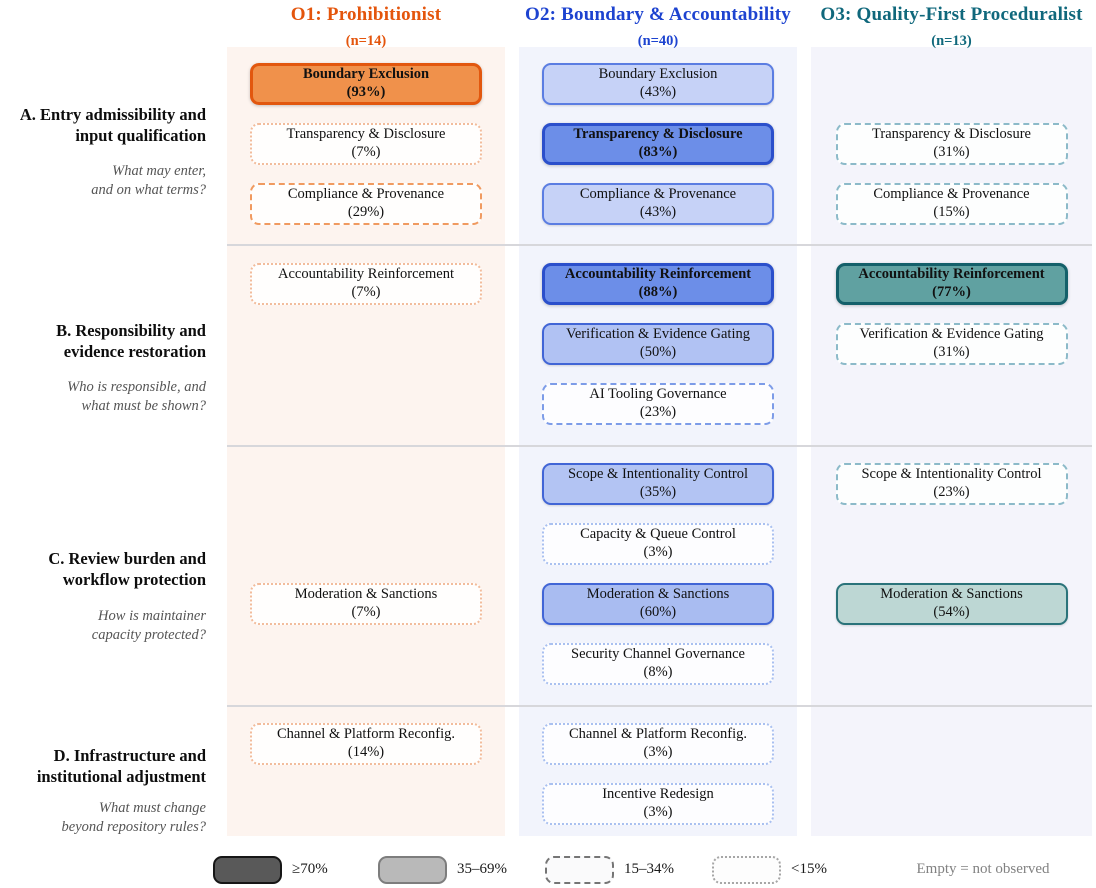 The image size is (1096, 888). Describe the element at coordinates (366, 92) in the screenshot. I see `theme-percentage: (93%)` at that location.